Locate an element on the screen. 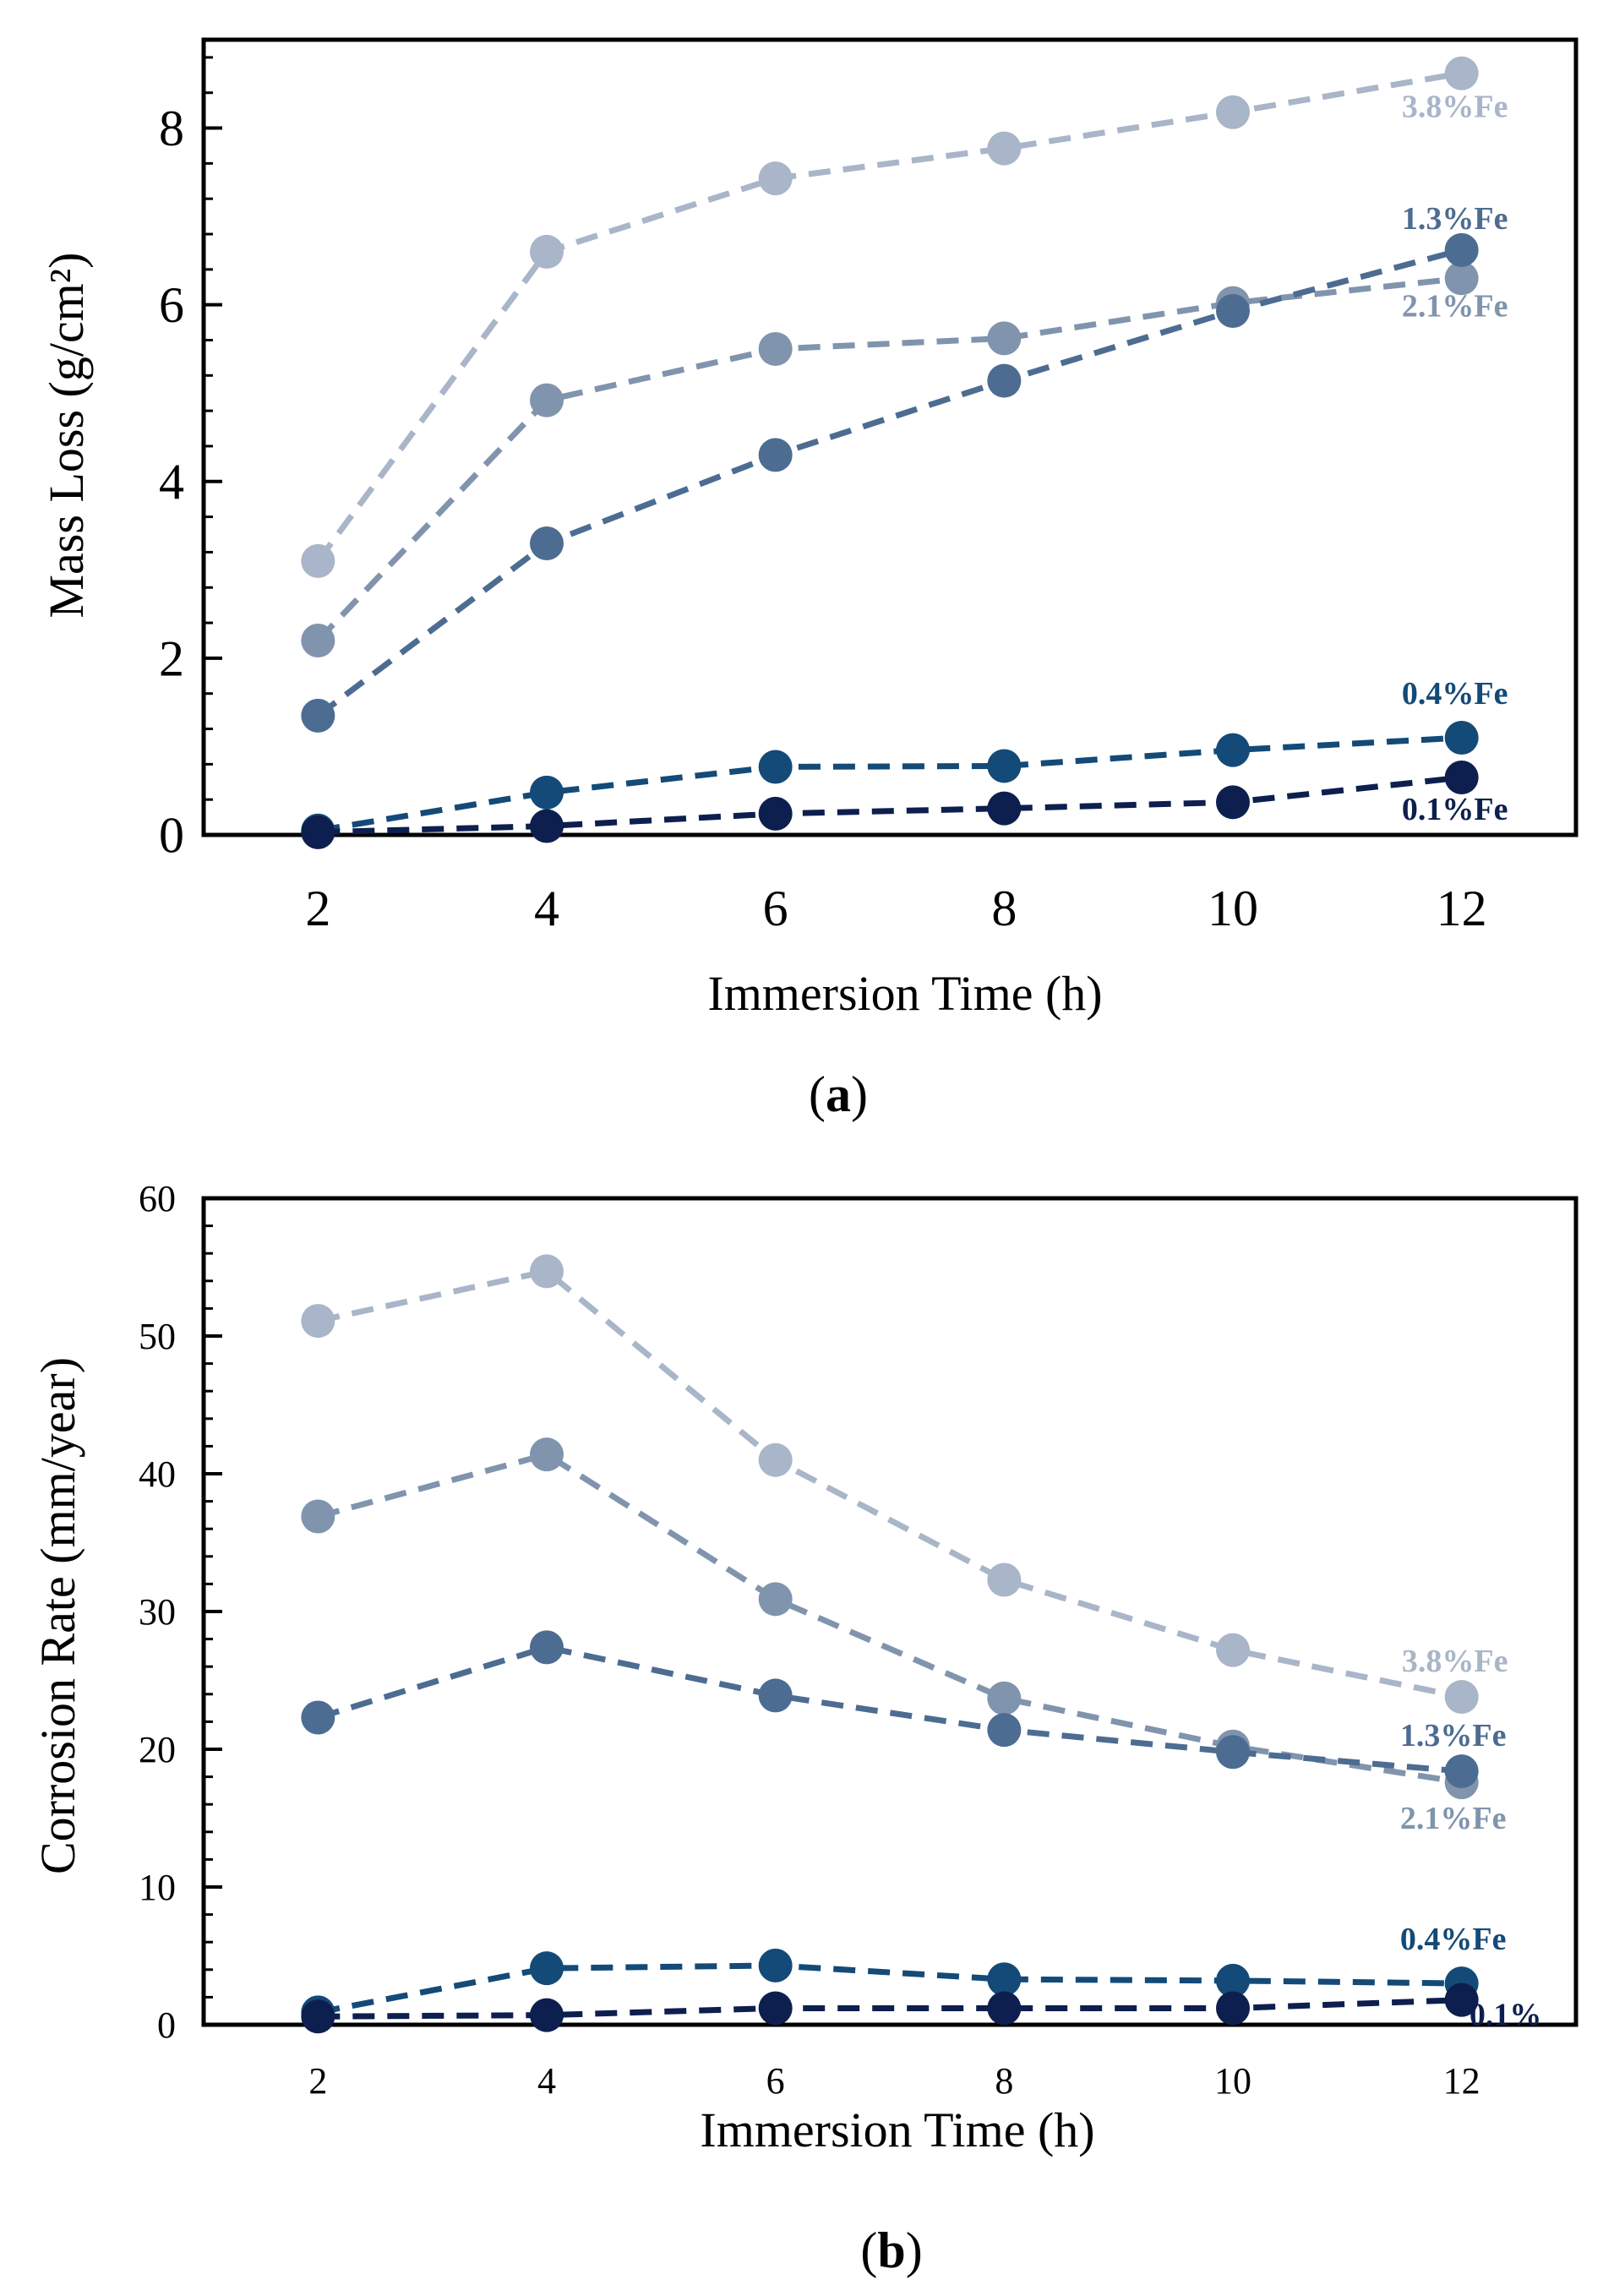  y-axis-title-b: Corrosion Rate (mm/year) is located at coordinates (58, 1616).